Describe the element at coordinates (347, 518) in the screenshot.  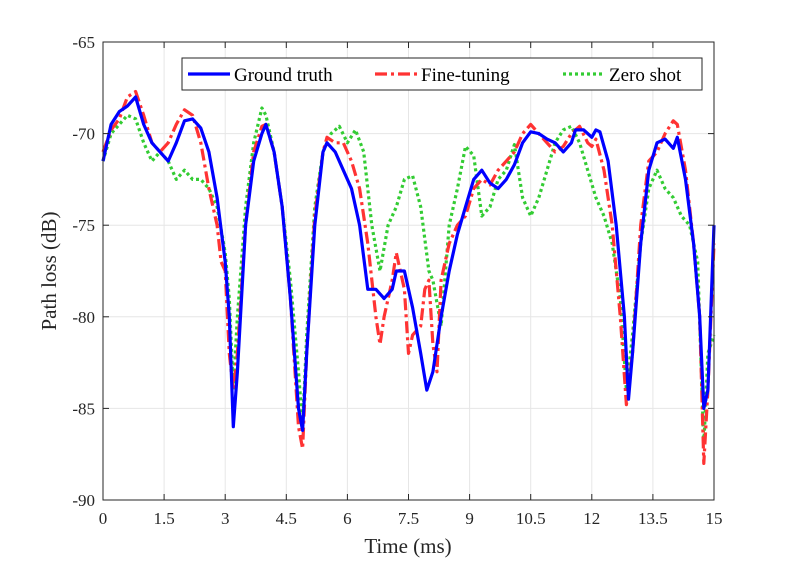
I see `x-tick-label: 6` at that location.